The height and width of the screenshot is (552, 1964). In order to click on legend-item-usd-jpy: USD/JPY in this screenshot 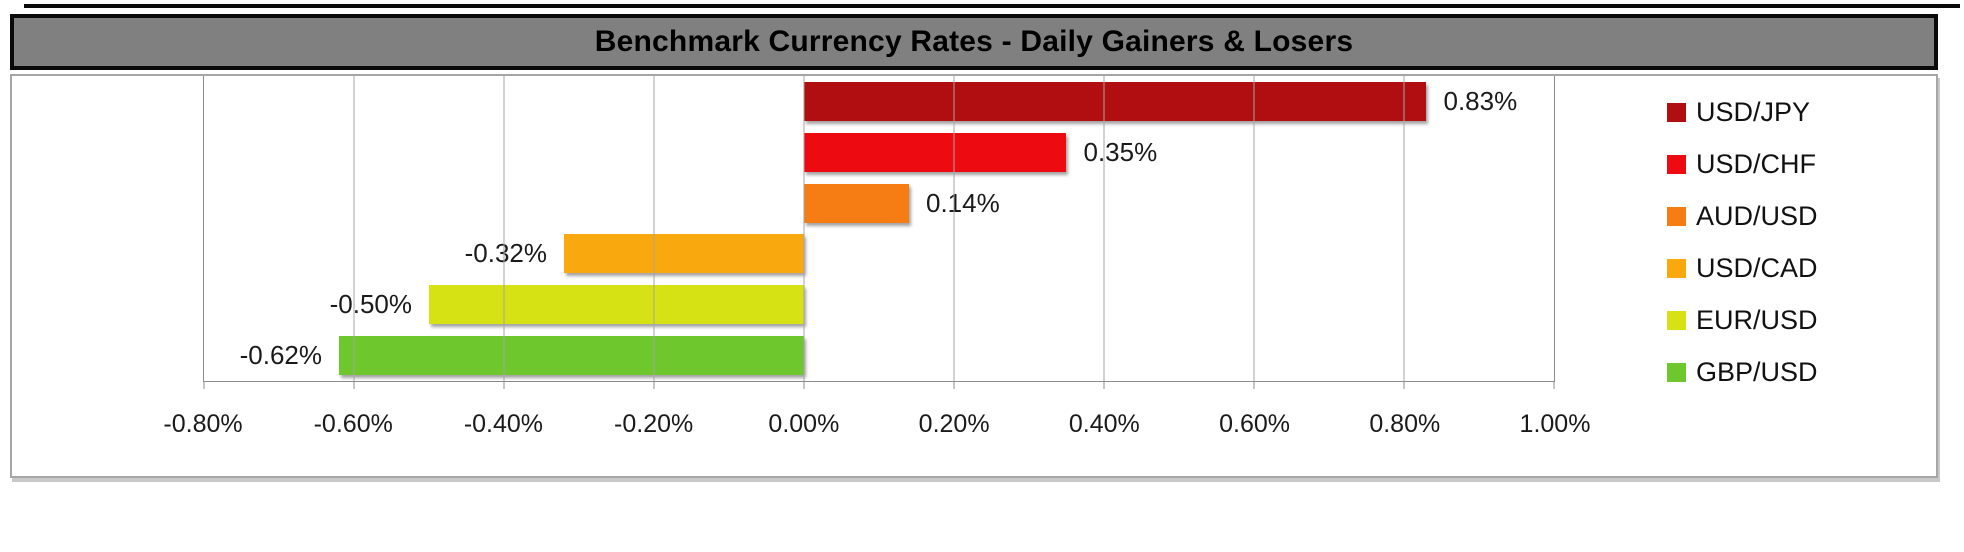, I will do `click(1797, 112)`.